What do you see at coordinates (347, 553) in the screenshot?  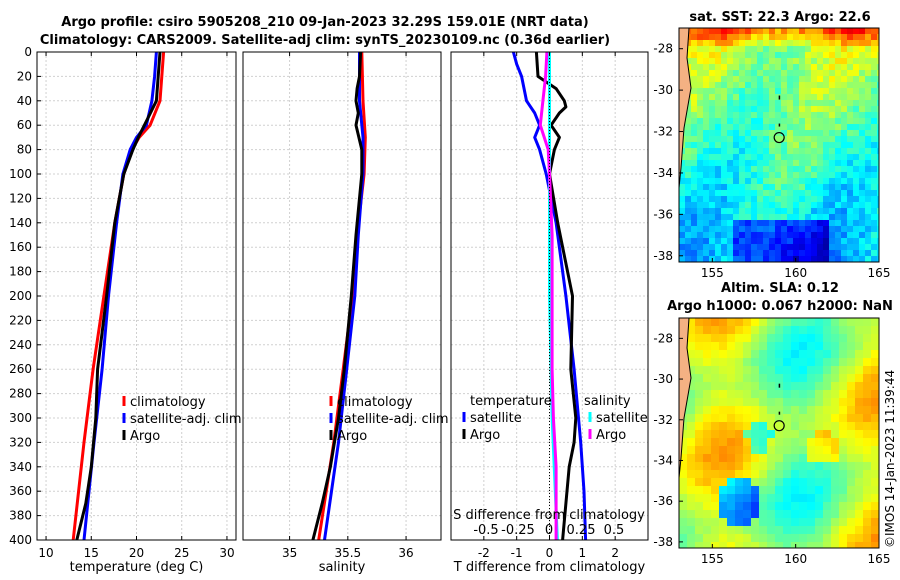 I see `x-tick-label: 35.5` at bounding box center [347, 553].